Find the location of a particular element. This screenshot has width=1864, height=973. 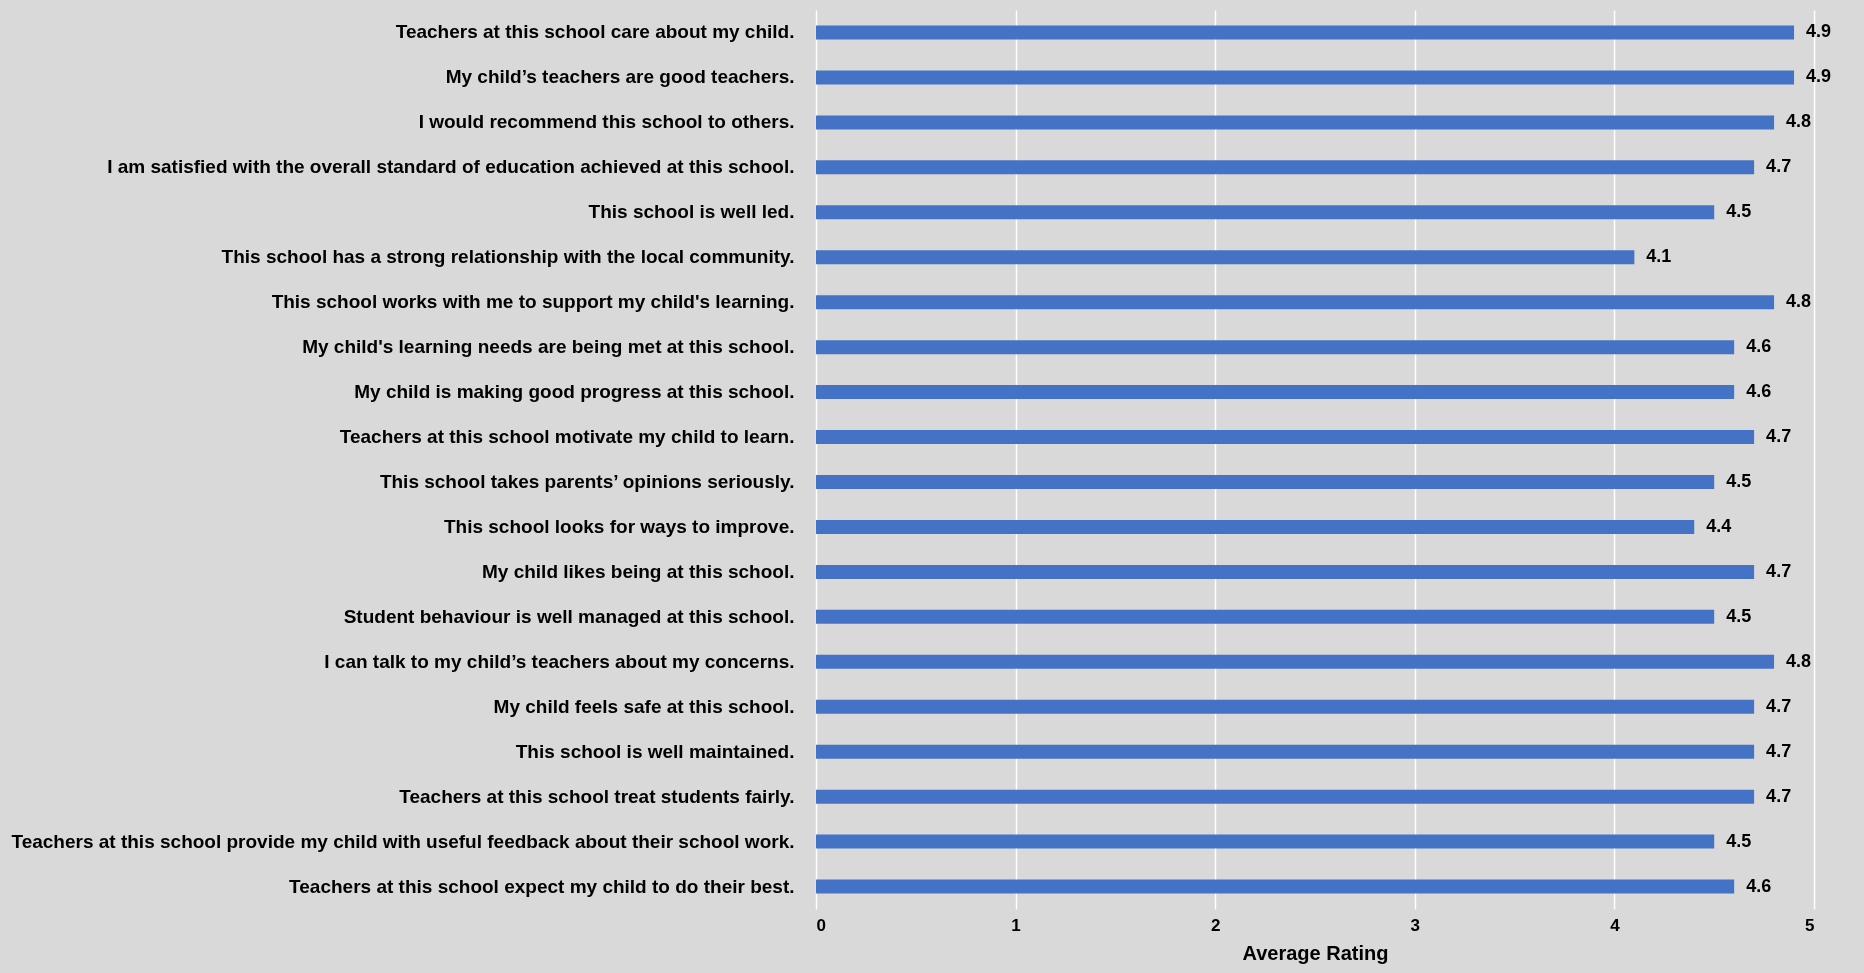

y-tick-label: Teachers at this school expect my child to do their best. is located at coordinates (542, 886).